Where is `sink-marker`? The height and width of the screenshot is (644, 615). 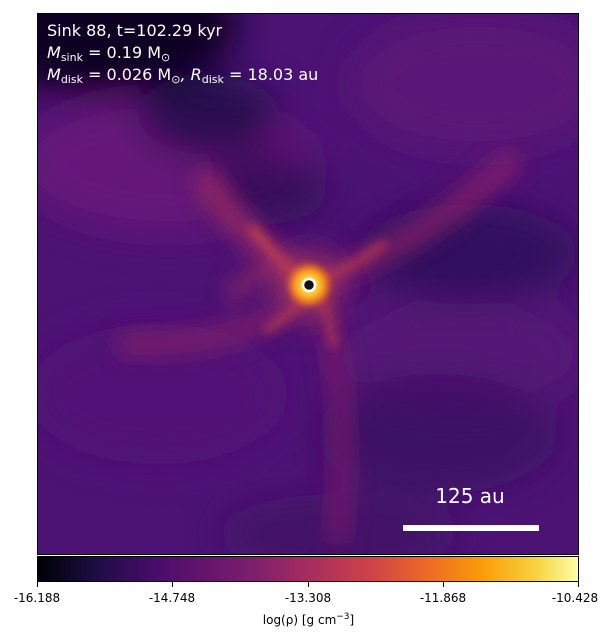 sink-marker is located at coordinates (309, 285).